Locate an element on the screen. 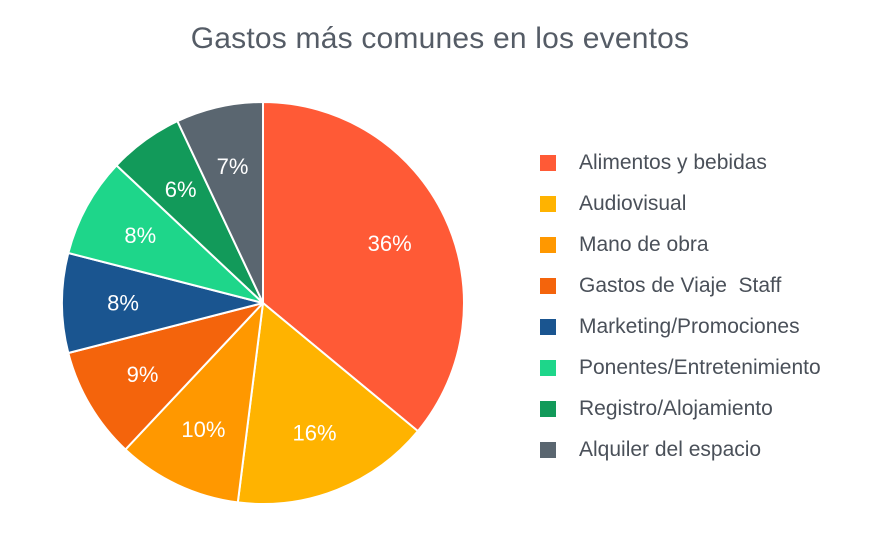  slice-value-label-5: 8% is located at coordinates (123, 303).